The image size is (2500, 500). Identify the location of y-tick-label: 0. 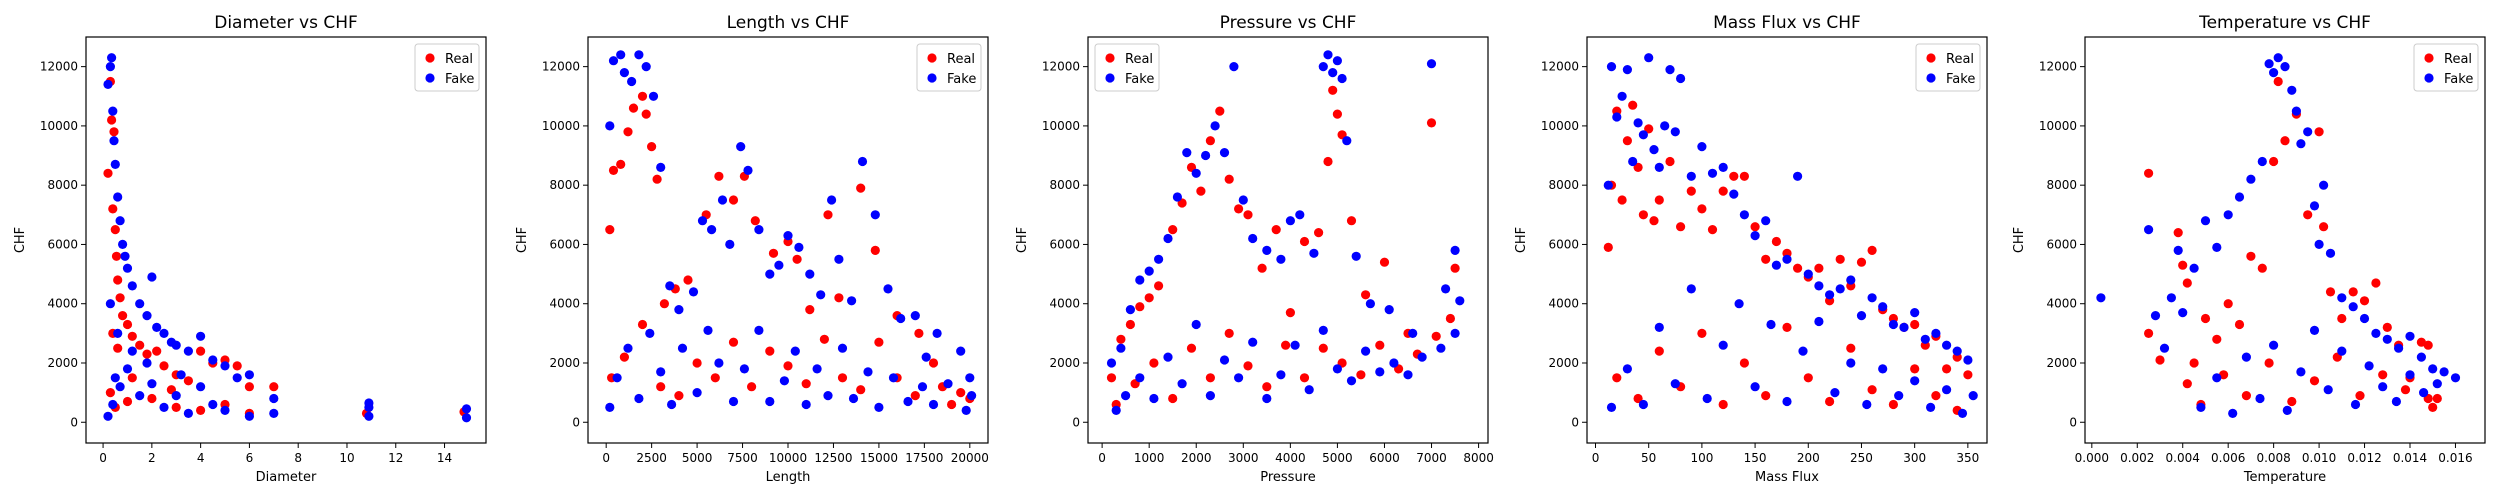
(1076, 422).